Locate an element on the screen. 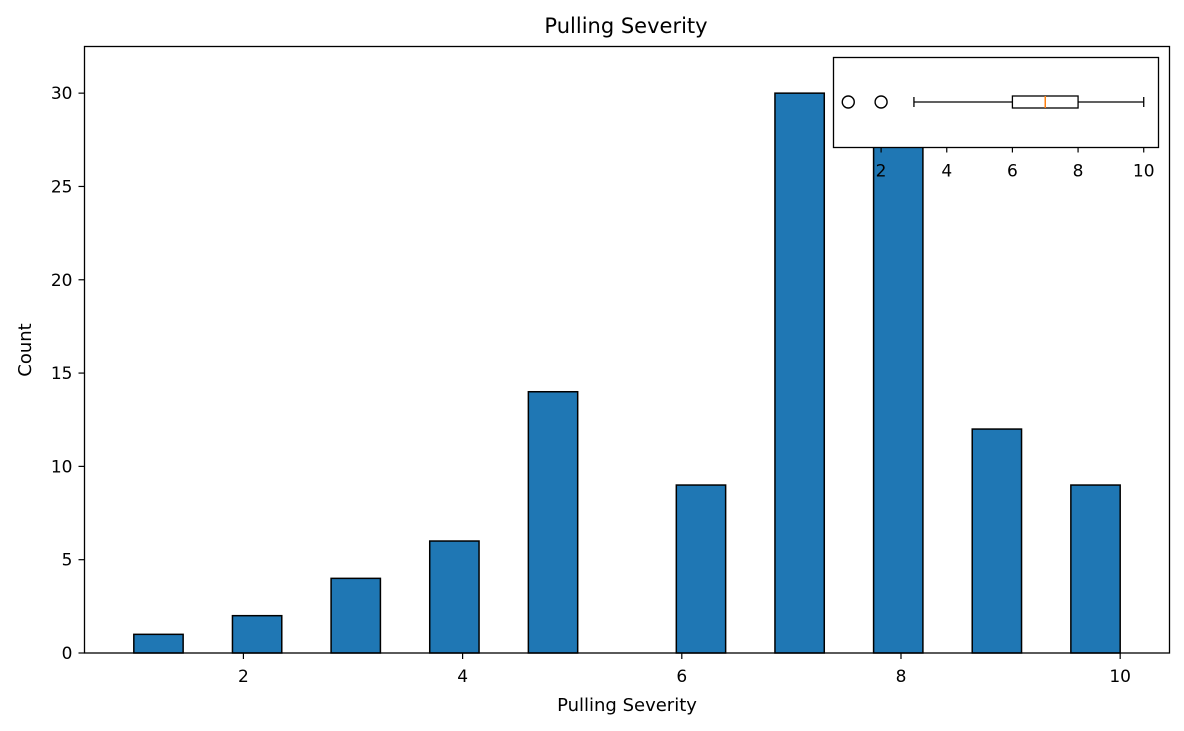 This screenshot has width=1184, height=731. x-tick-label: 6 is located at coordinates (681, 677).